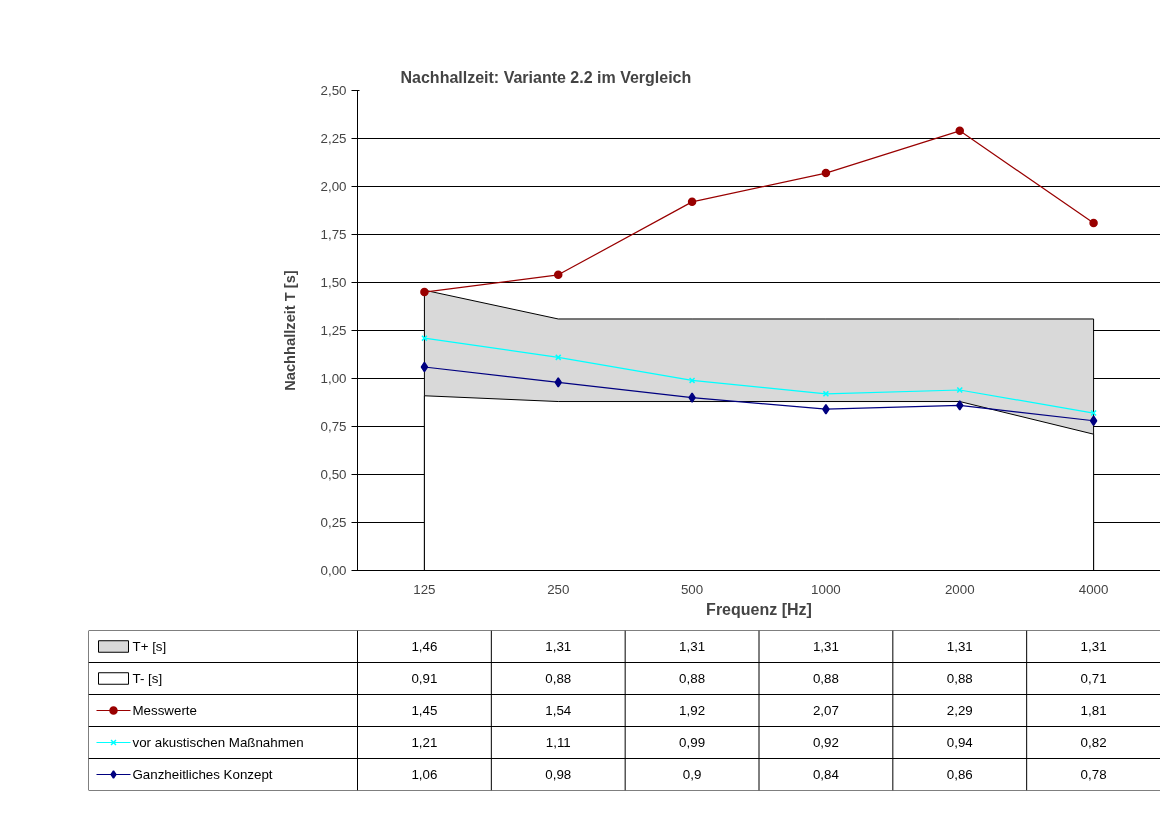 This screenshot has height=819, width=1160. I want to click on legend-label: T- [s], so click(147, 678).